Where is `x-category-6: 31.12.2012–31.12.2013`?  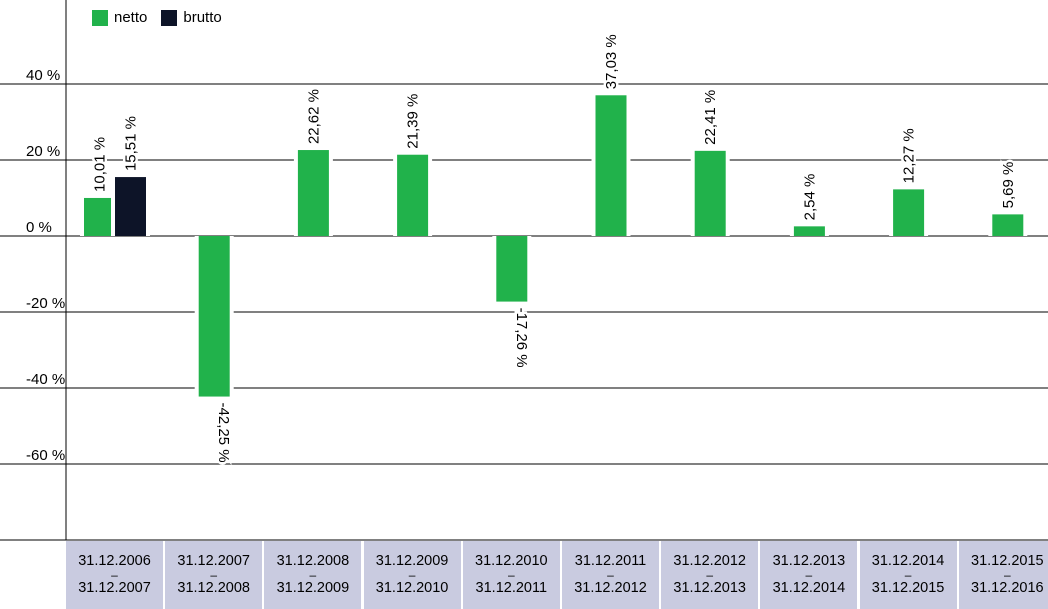
x-category-6: 31.12.2012–31.12.2013 is located at coordinates (710, 575).